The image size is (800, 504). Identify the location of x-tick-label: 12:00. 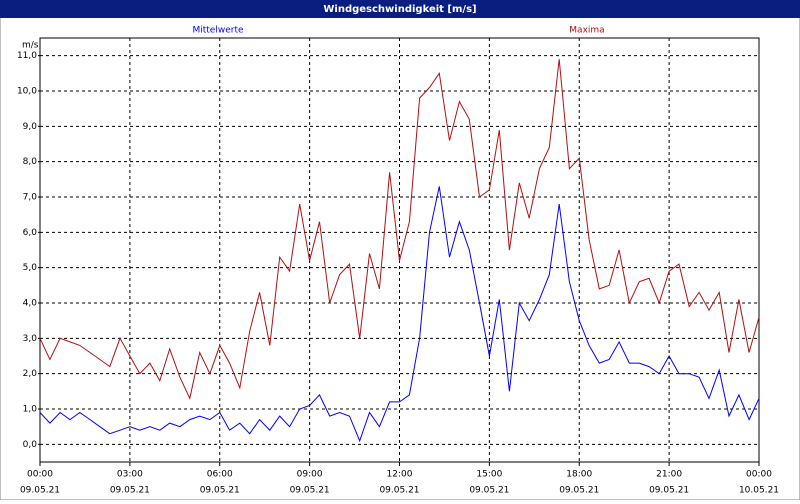
(400, 475).